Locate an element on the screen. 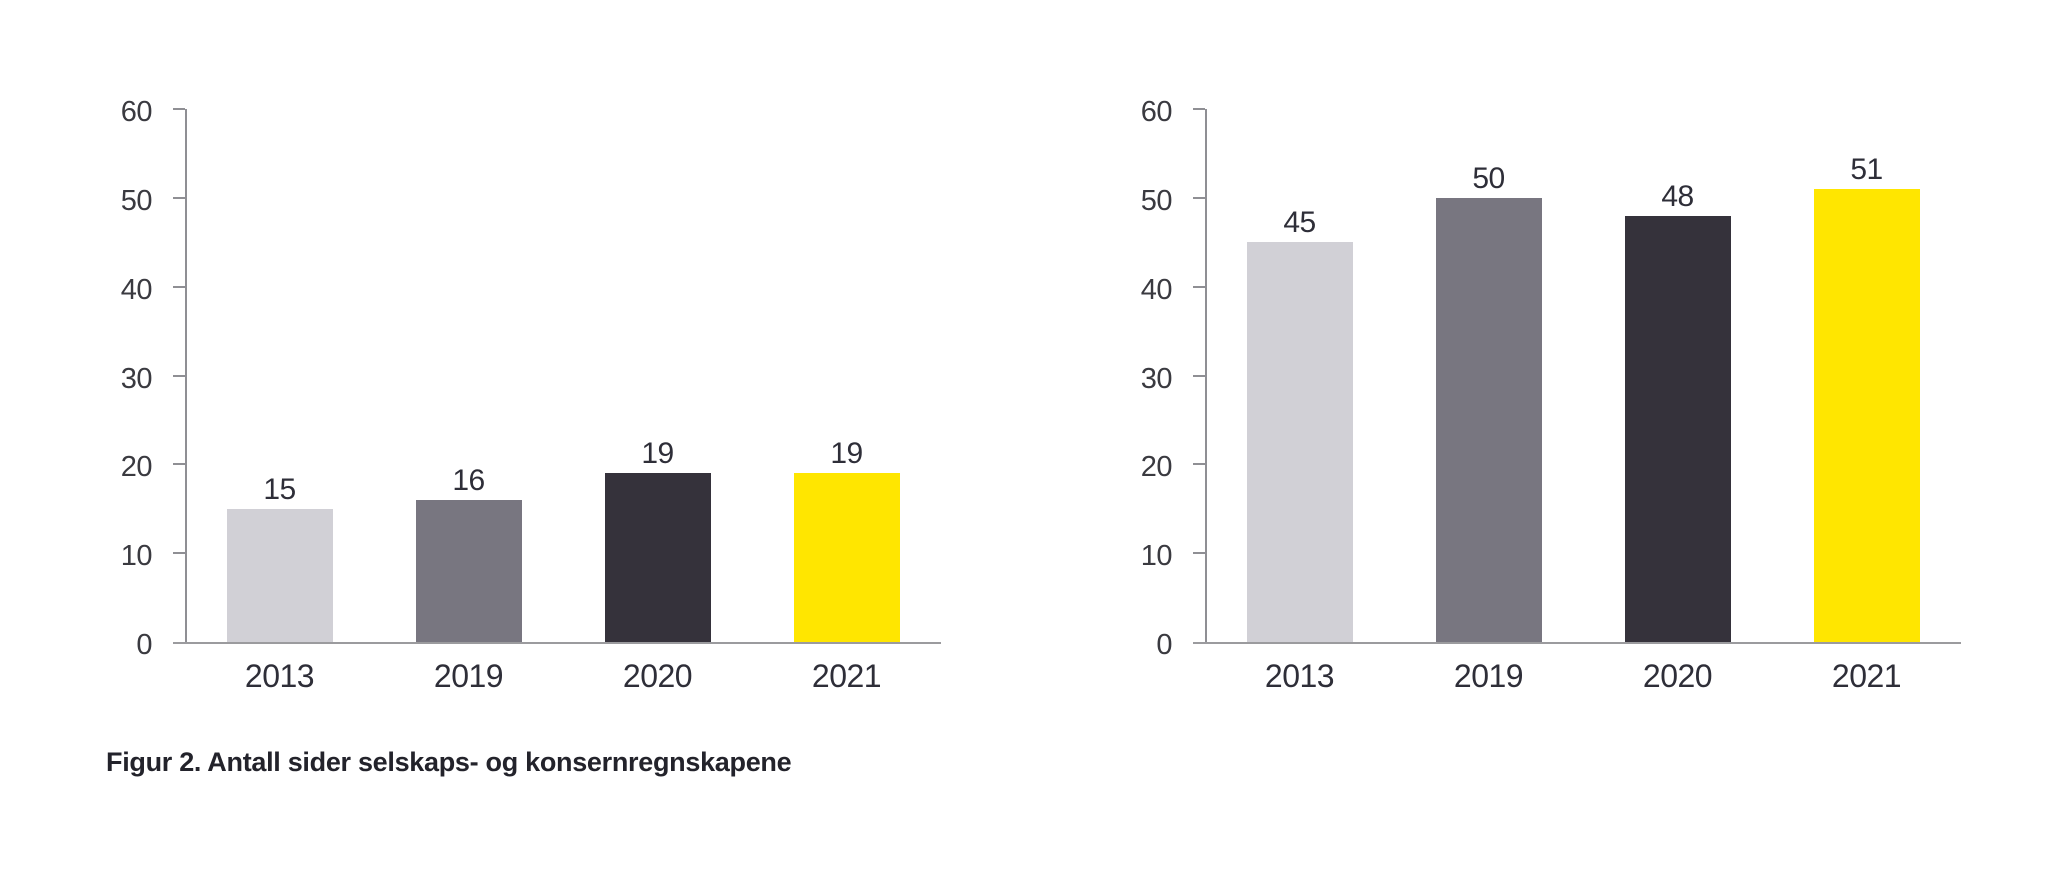 The image size is (2048, 874). bar-value-label: 48 is located at coordinates (1677, 196).